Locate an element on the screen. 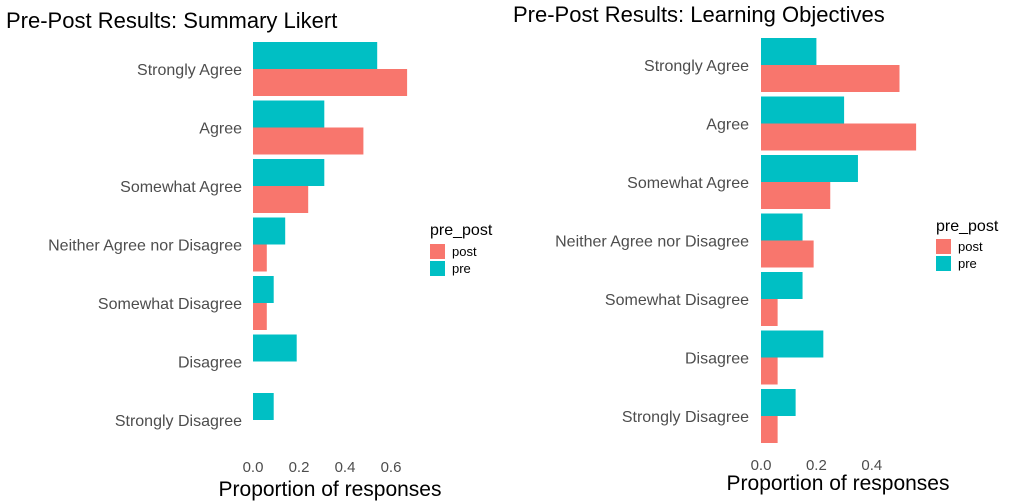  chart-title-summary-likert: Pre-Post Results: Summary Likert is located at coordinates (171, 20).